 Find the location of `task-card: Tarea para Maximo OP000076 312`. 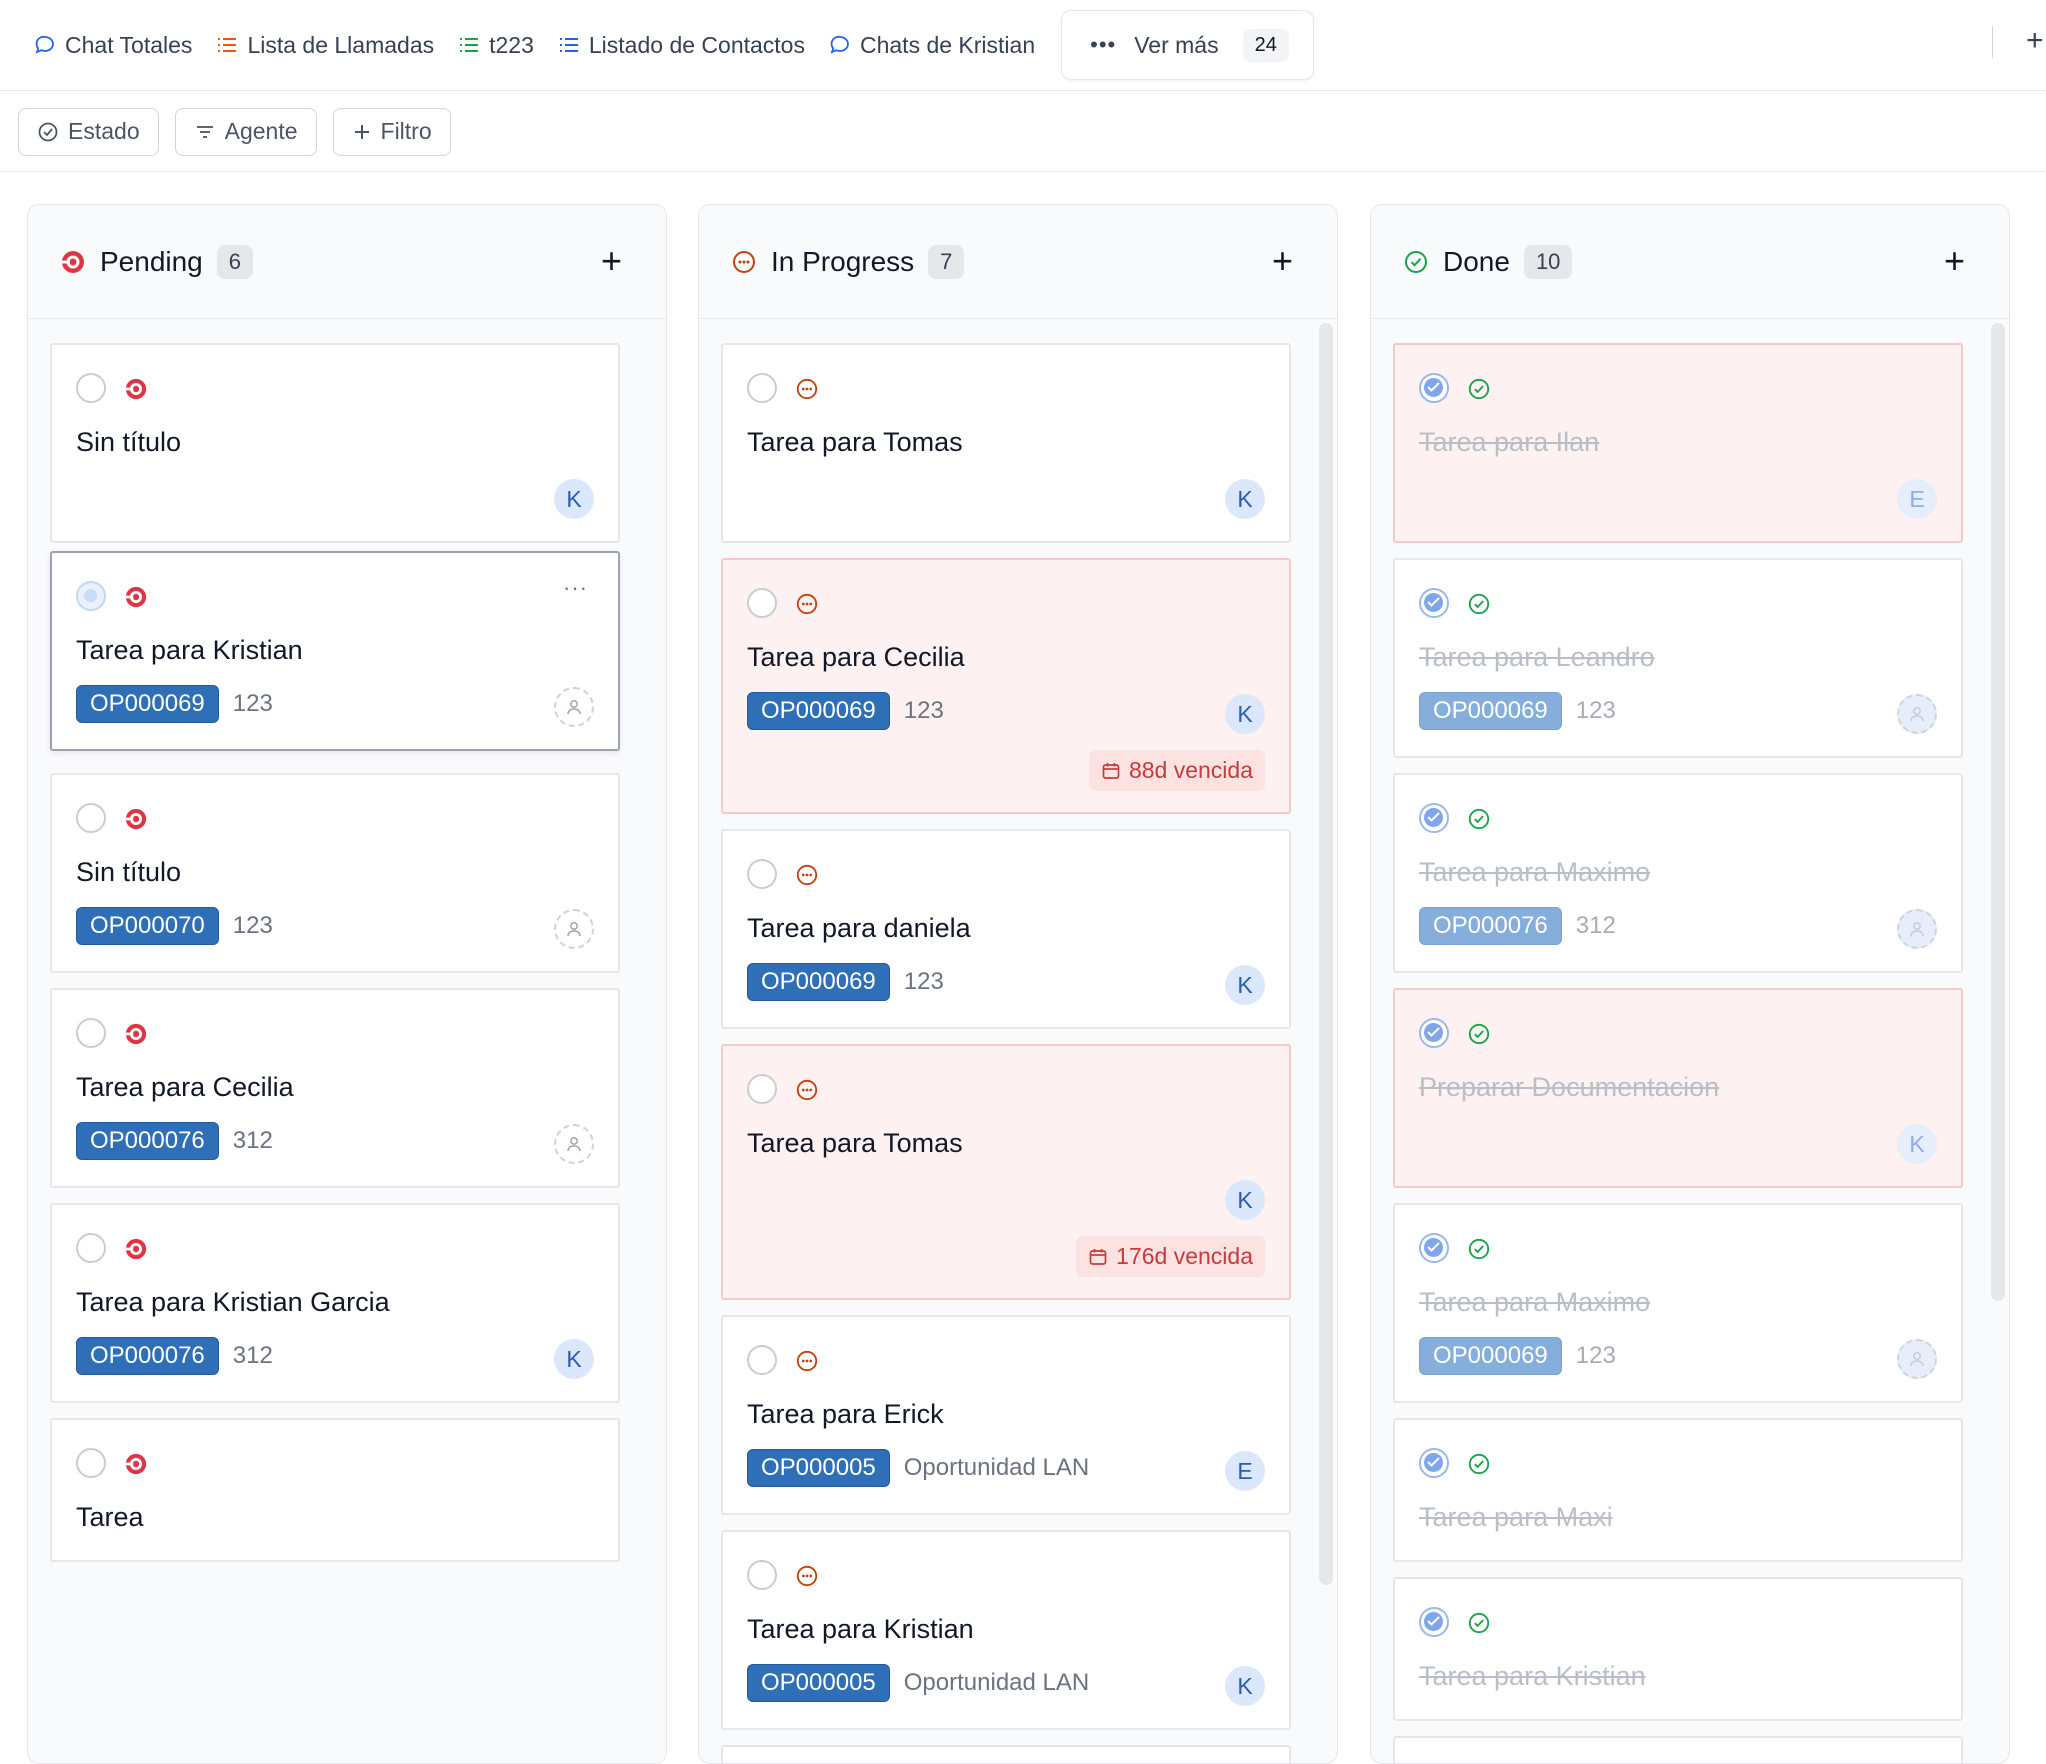

task-card: Tarea para Maximo OP000076 312 is located at coordinates (1678, 873).